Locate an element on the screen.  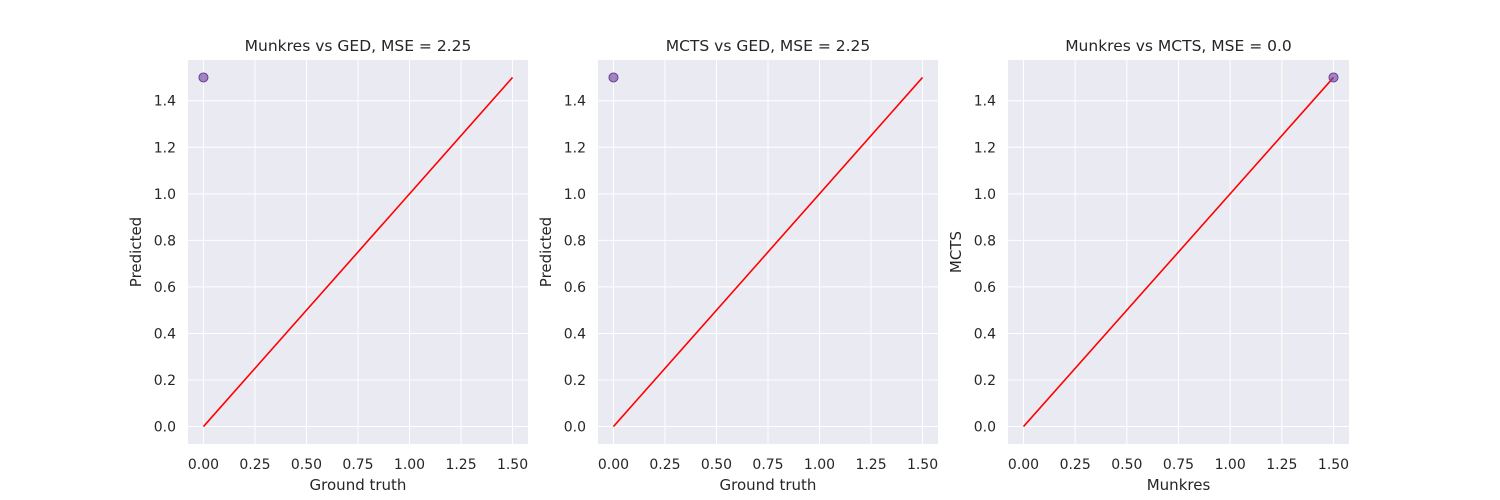
subplot-title: Munkres vs MCTS, MSE = 0.0 is located at coordinates (1178, 46).